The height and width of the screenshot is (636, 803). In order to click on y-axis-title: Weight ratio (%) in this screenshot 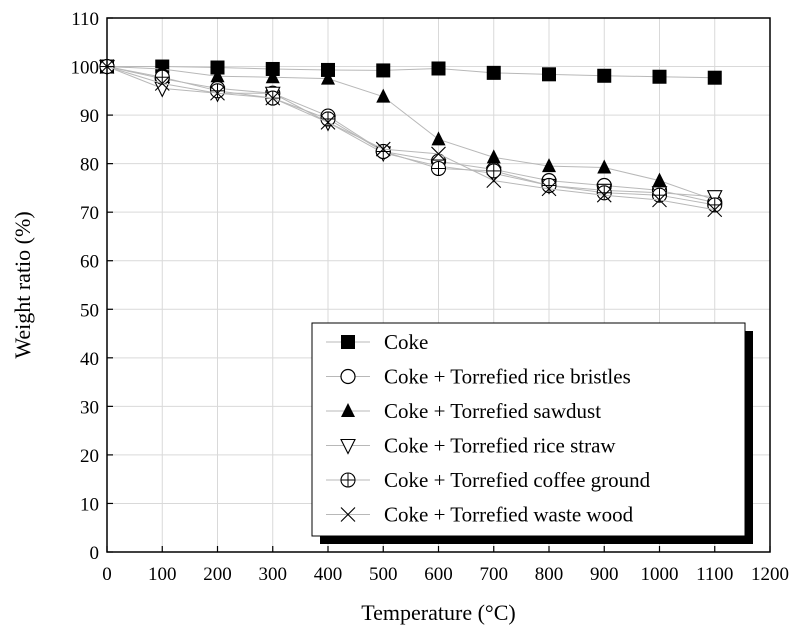, I will do `click(22, 284)`.